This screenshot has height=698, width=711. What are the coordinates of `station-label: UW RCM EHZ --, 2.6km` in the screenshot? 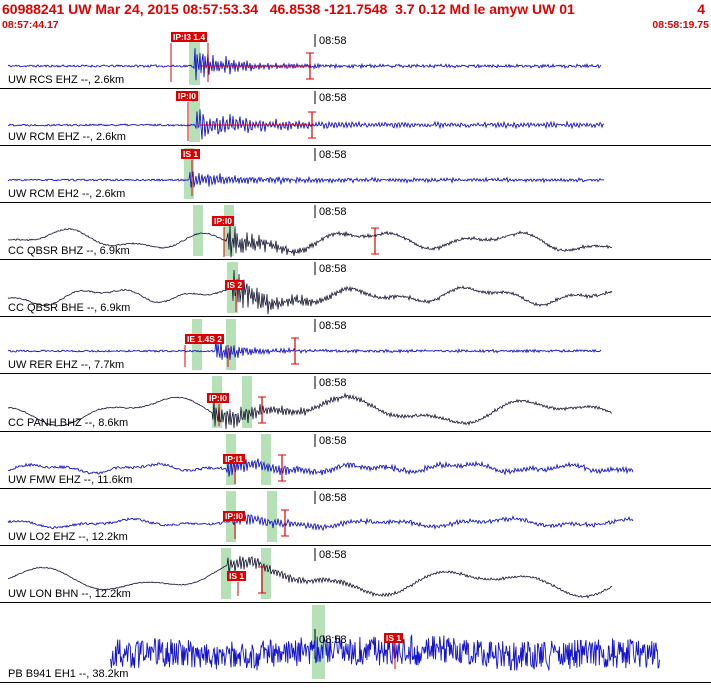 It's located at (67, 137).